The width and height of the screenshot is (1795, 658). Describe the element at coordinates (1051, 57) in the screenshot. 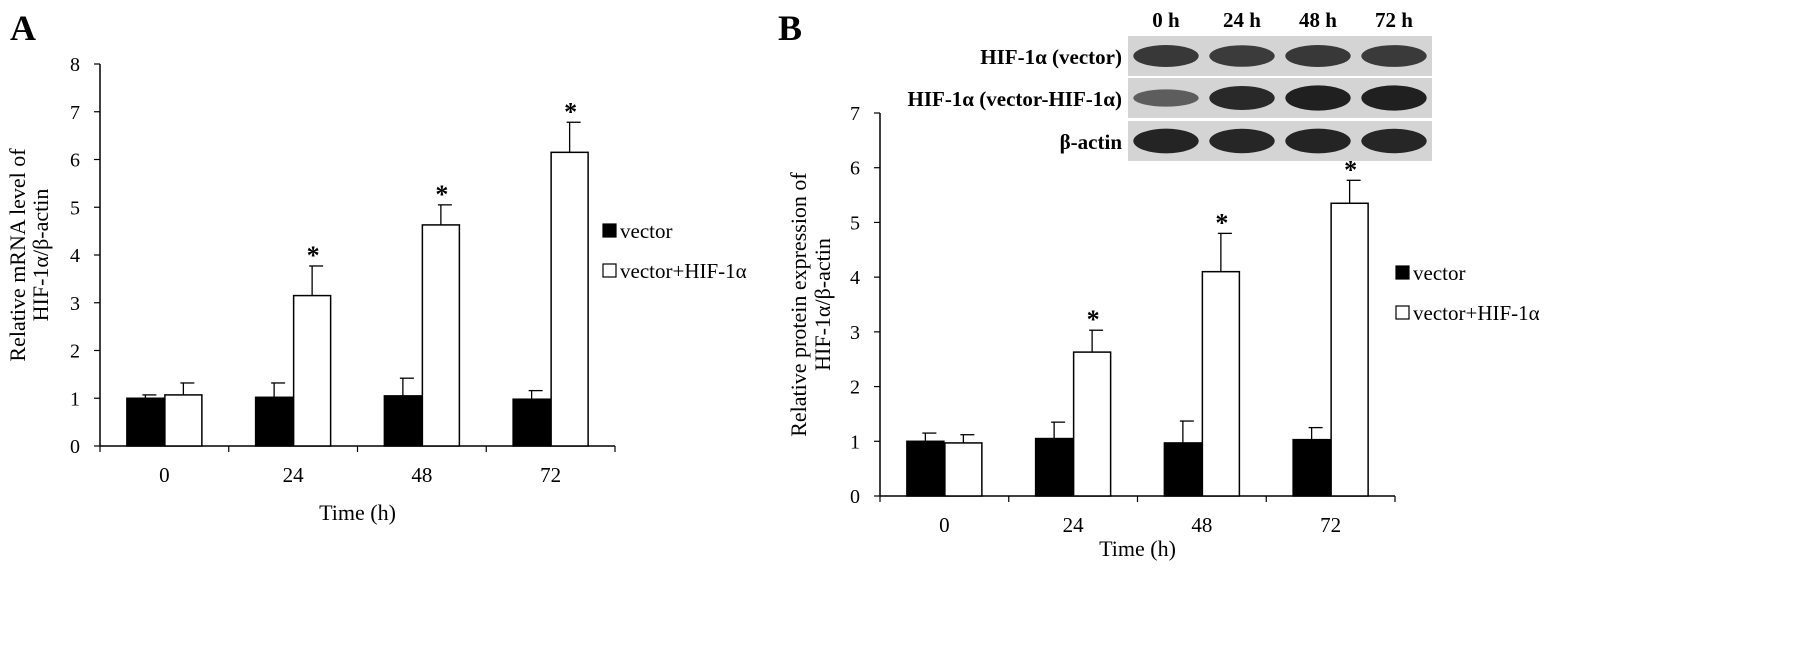

I see `blot-row-label: HIF-1α (vector)` at that location.